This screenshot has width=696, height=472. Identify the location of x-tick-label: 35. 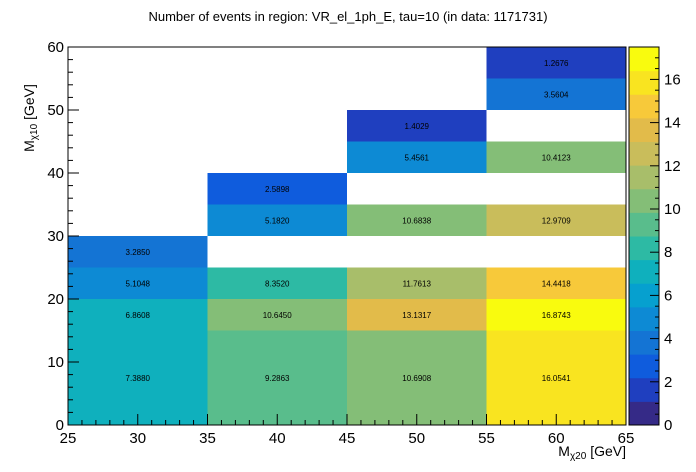
(207, 438).